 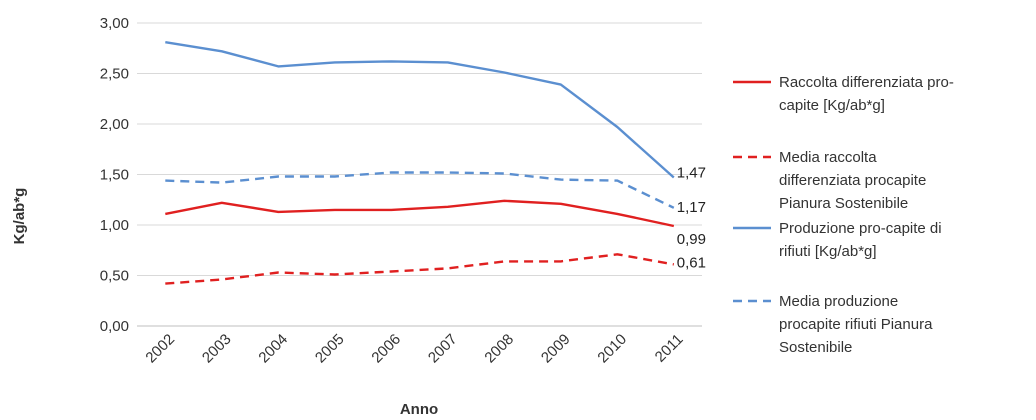 I want to click on x-axis-title: Anno, so click(x=419, y=409).